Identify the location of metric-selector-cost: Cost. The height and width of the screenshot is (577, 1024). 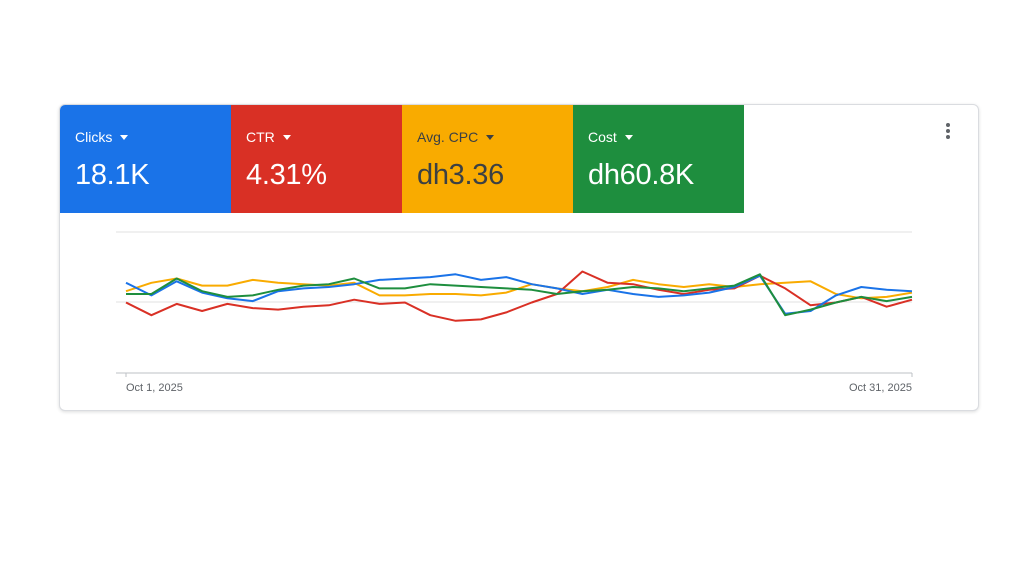
(666, 137).